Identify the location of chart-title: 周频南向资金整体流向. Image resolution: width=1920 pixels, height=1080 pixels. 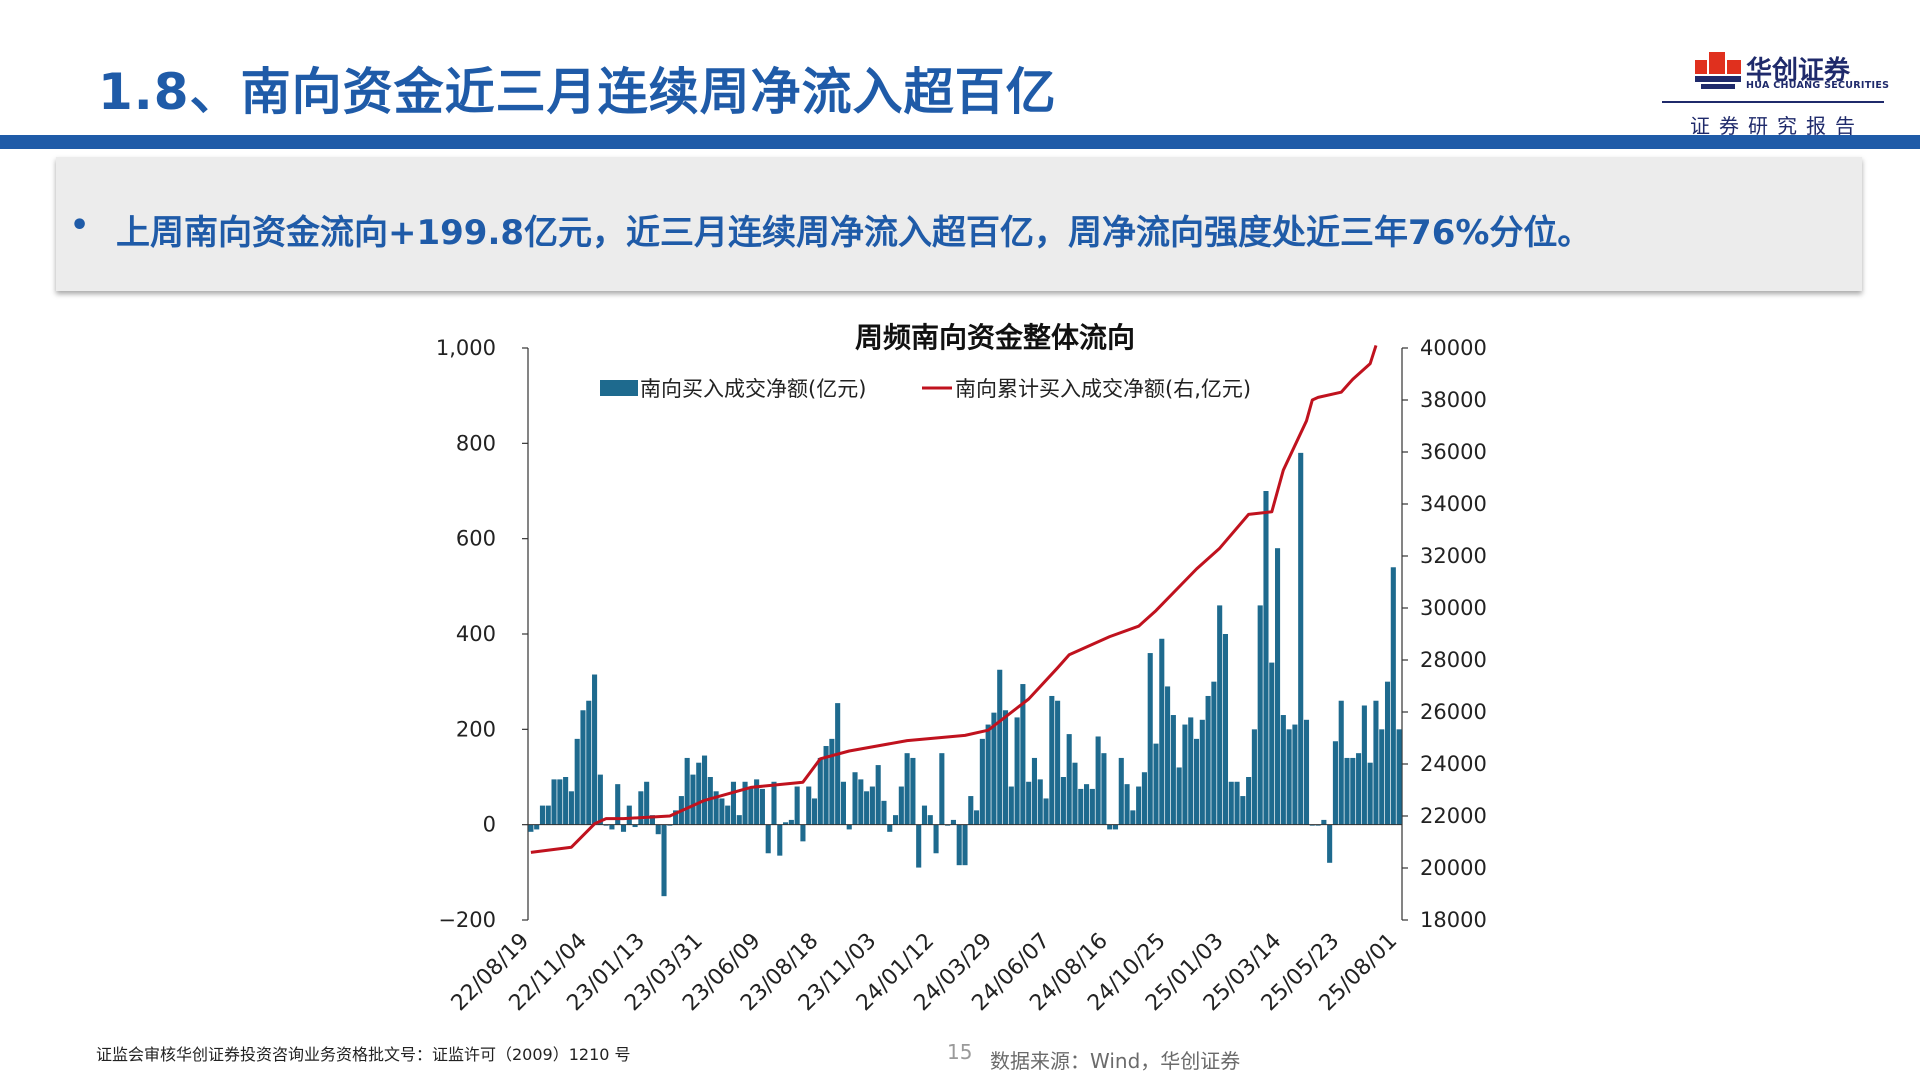
(995, 337).